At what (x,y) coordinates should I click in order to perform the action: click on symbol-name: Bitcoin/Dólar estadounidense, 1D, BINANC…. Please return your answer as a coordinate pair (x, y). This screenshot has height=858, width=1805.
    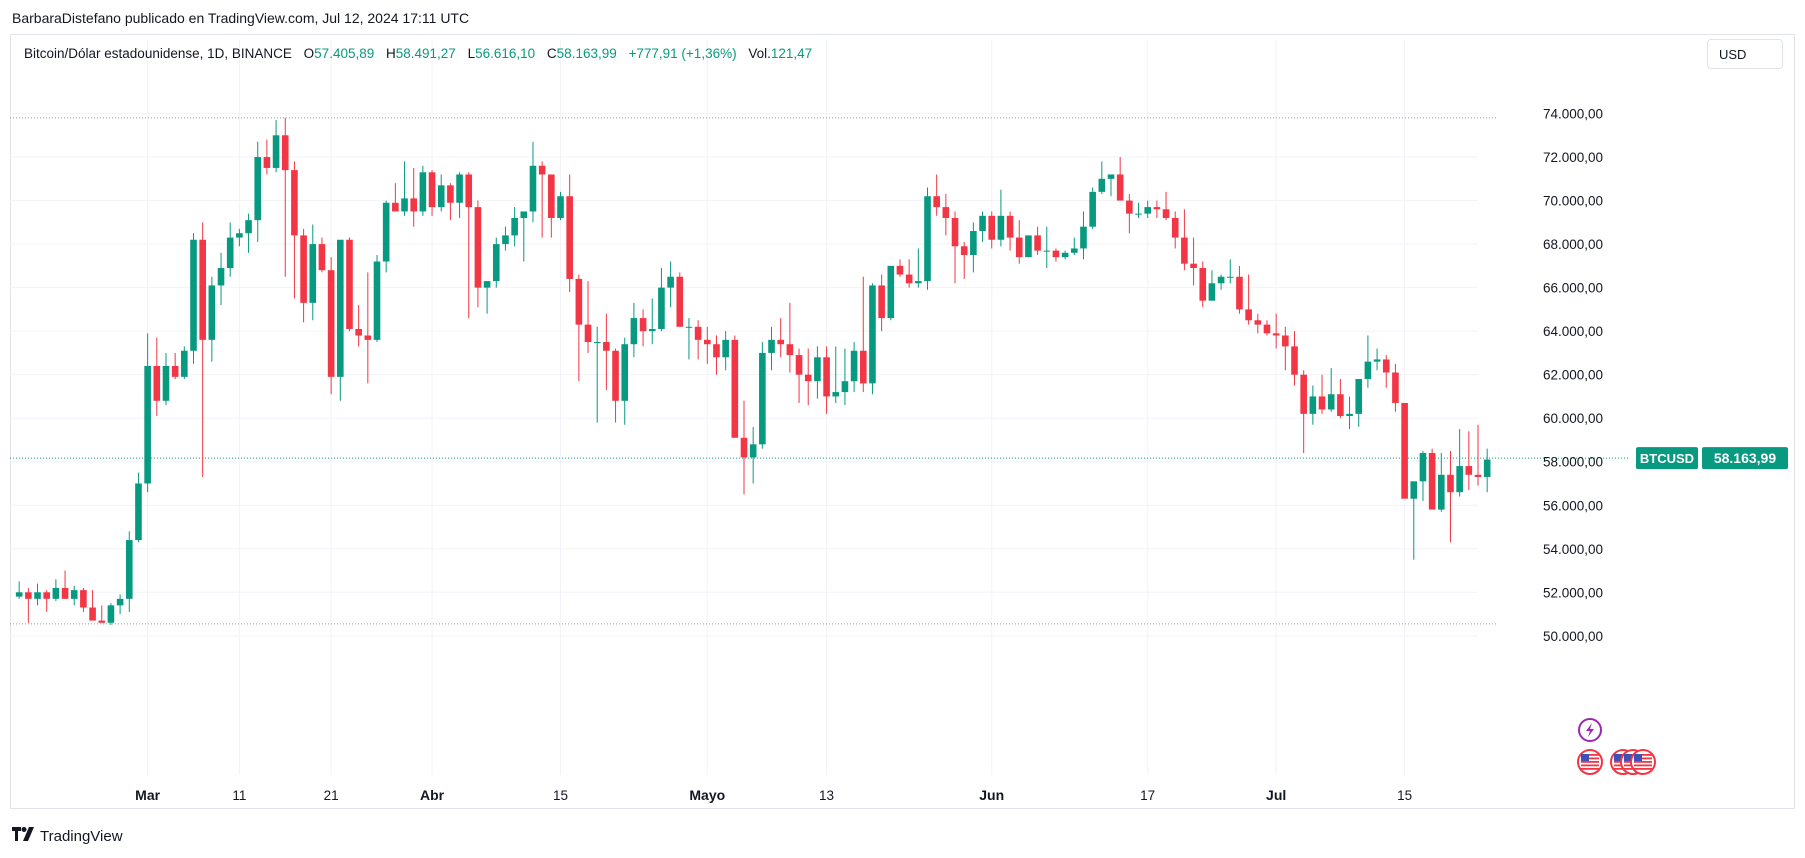
    Looking at the image, I should click on (158, 53).